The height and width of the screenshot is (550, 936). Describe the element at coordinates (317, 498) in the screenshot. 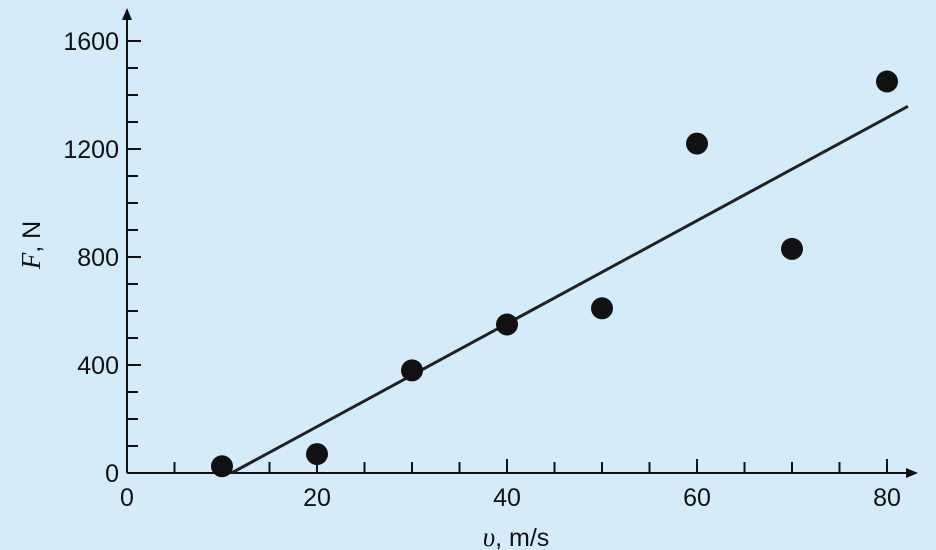

I see `x-tick-label: 20` at that location.